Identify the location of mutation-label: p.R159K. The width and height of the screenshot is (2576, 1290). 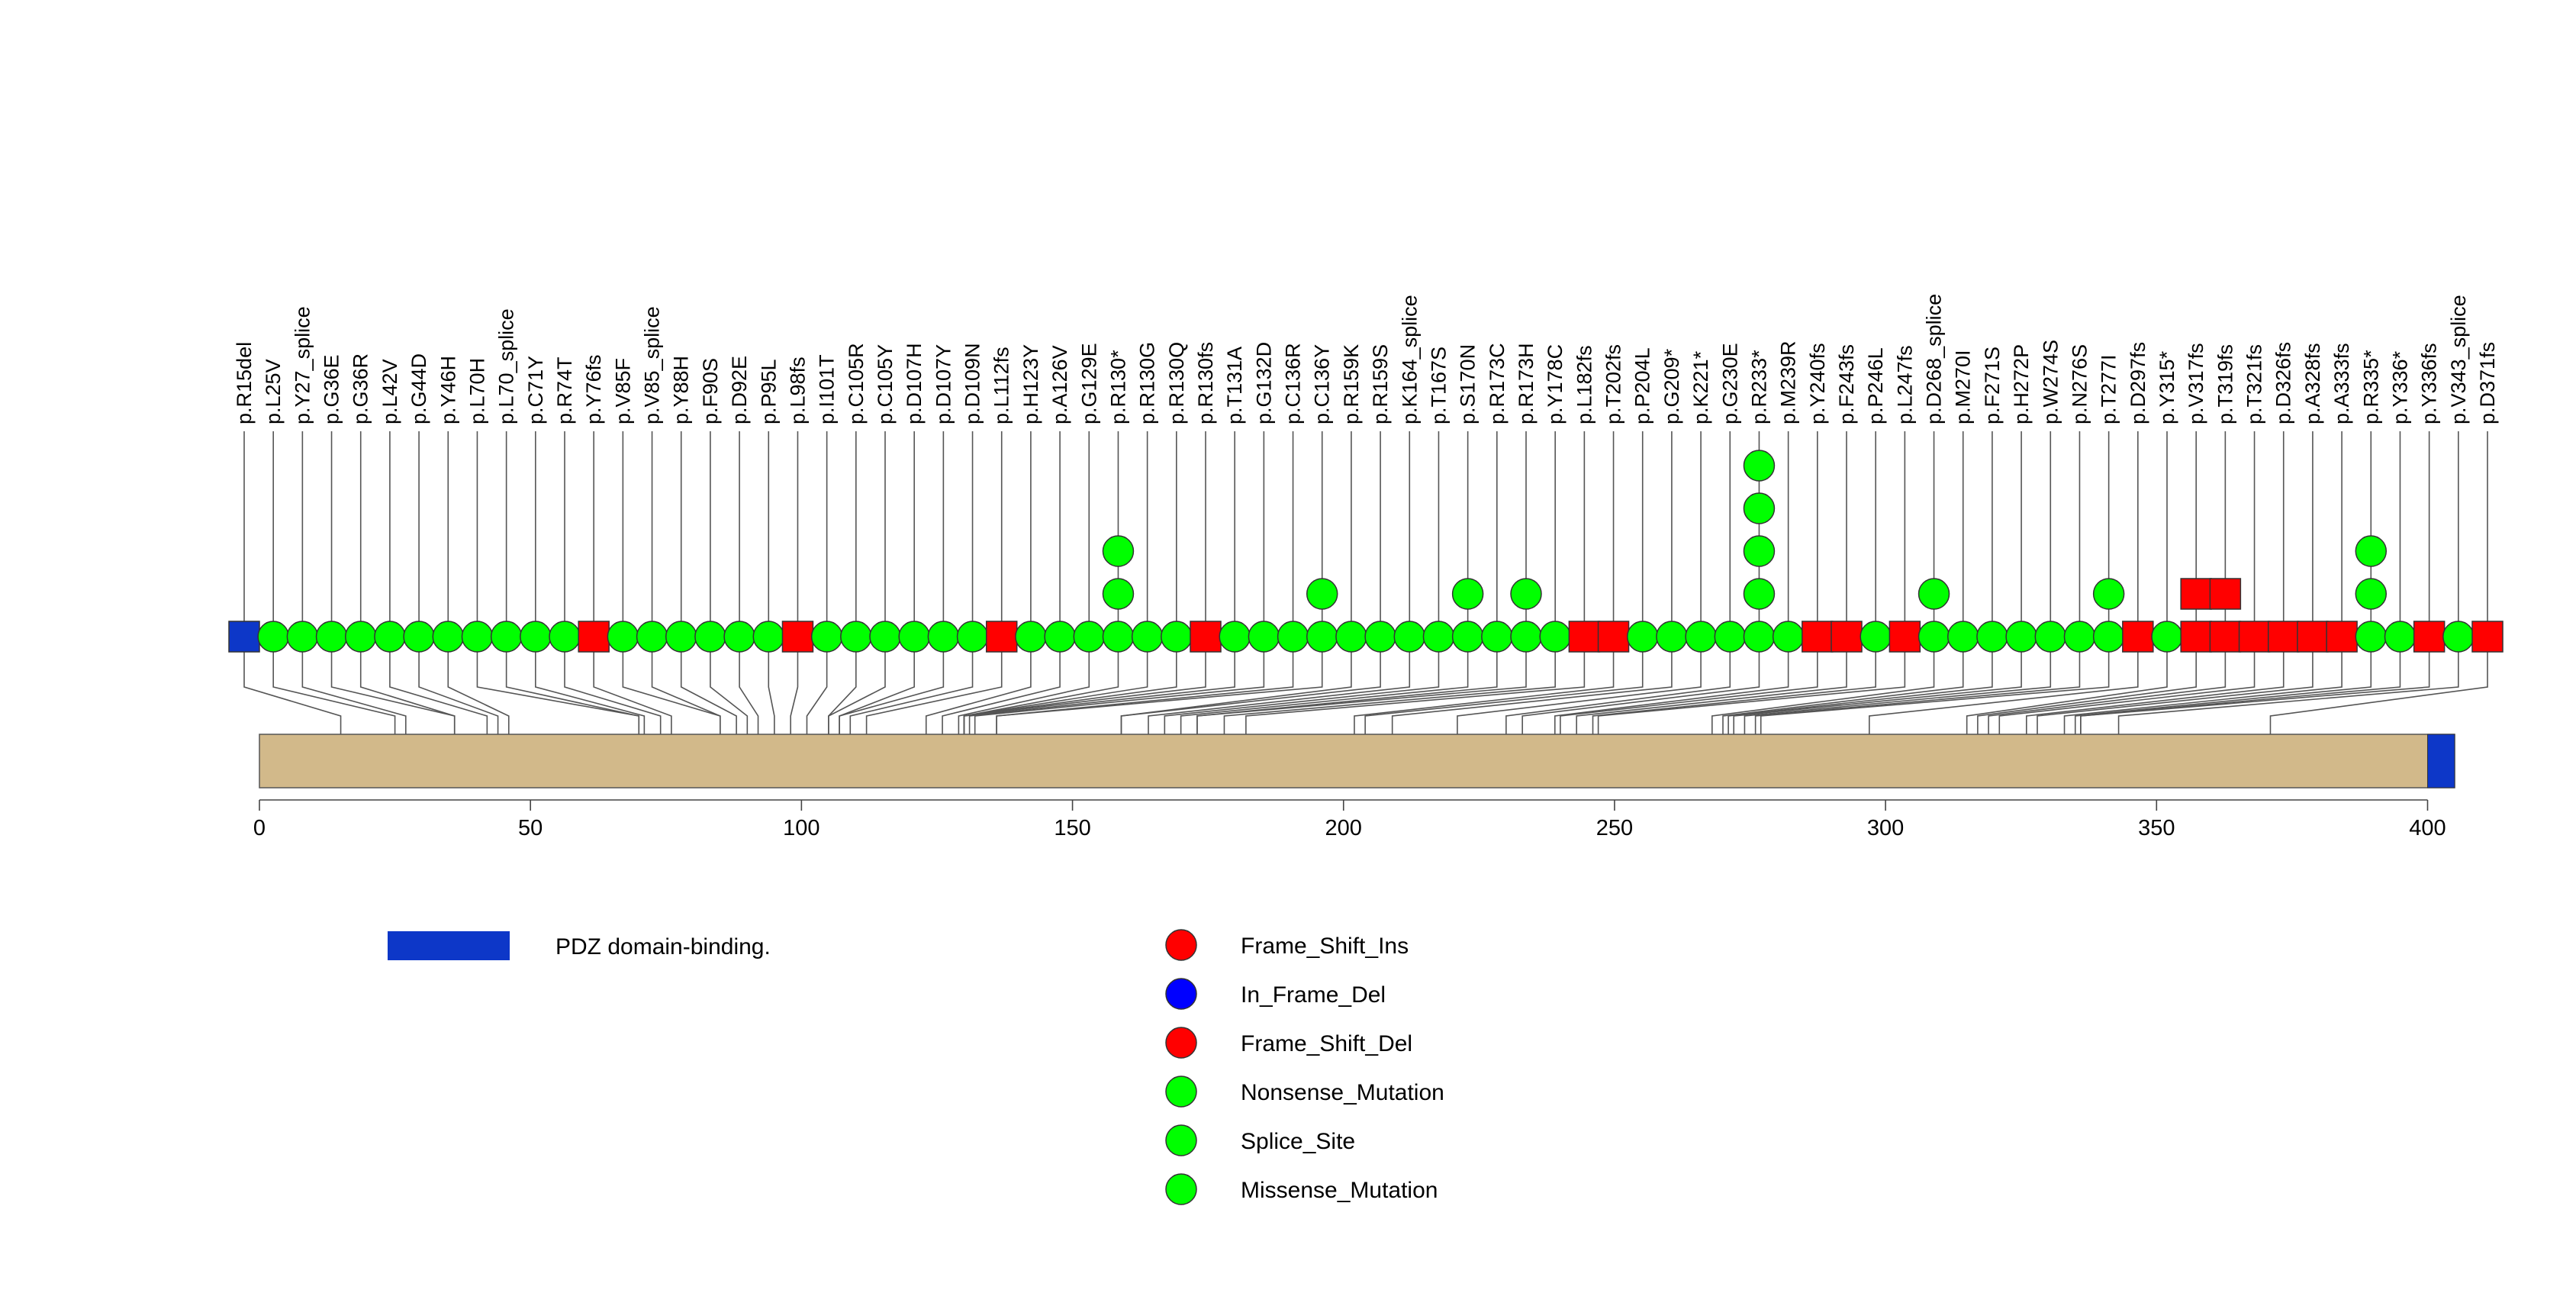
(1351, 384).